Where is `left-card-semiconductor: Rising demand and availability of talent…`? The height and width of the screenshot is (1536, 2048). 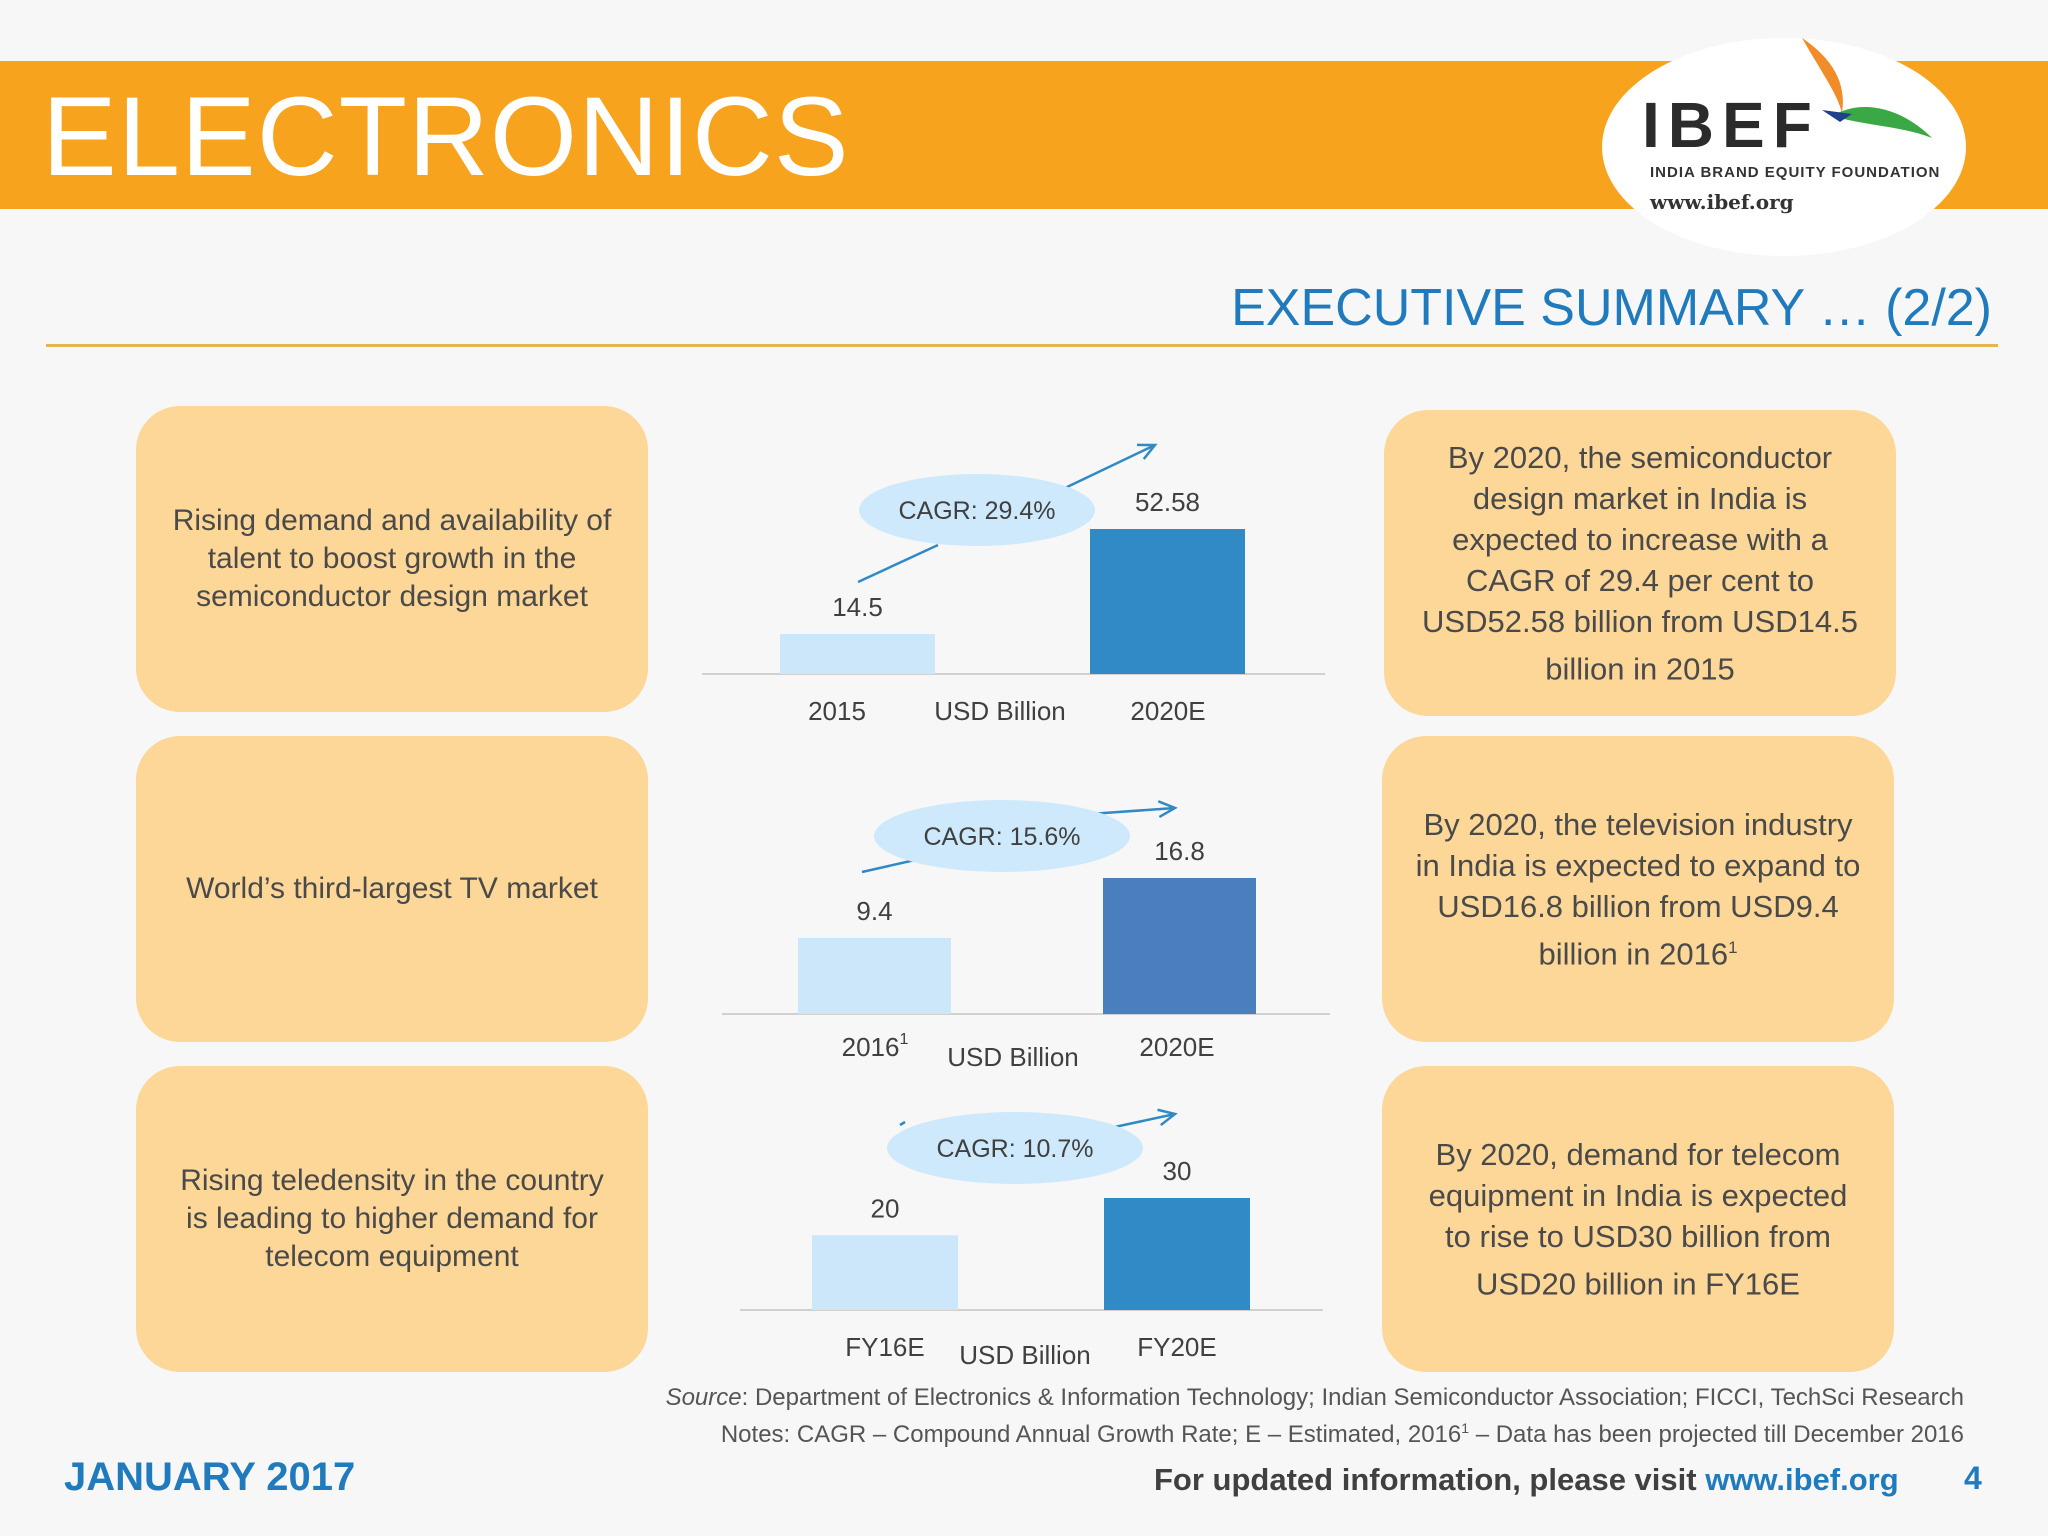 left-card-semiconductor: Rising demand and availability of talent… is located at coordinates (392, 559).